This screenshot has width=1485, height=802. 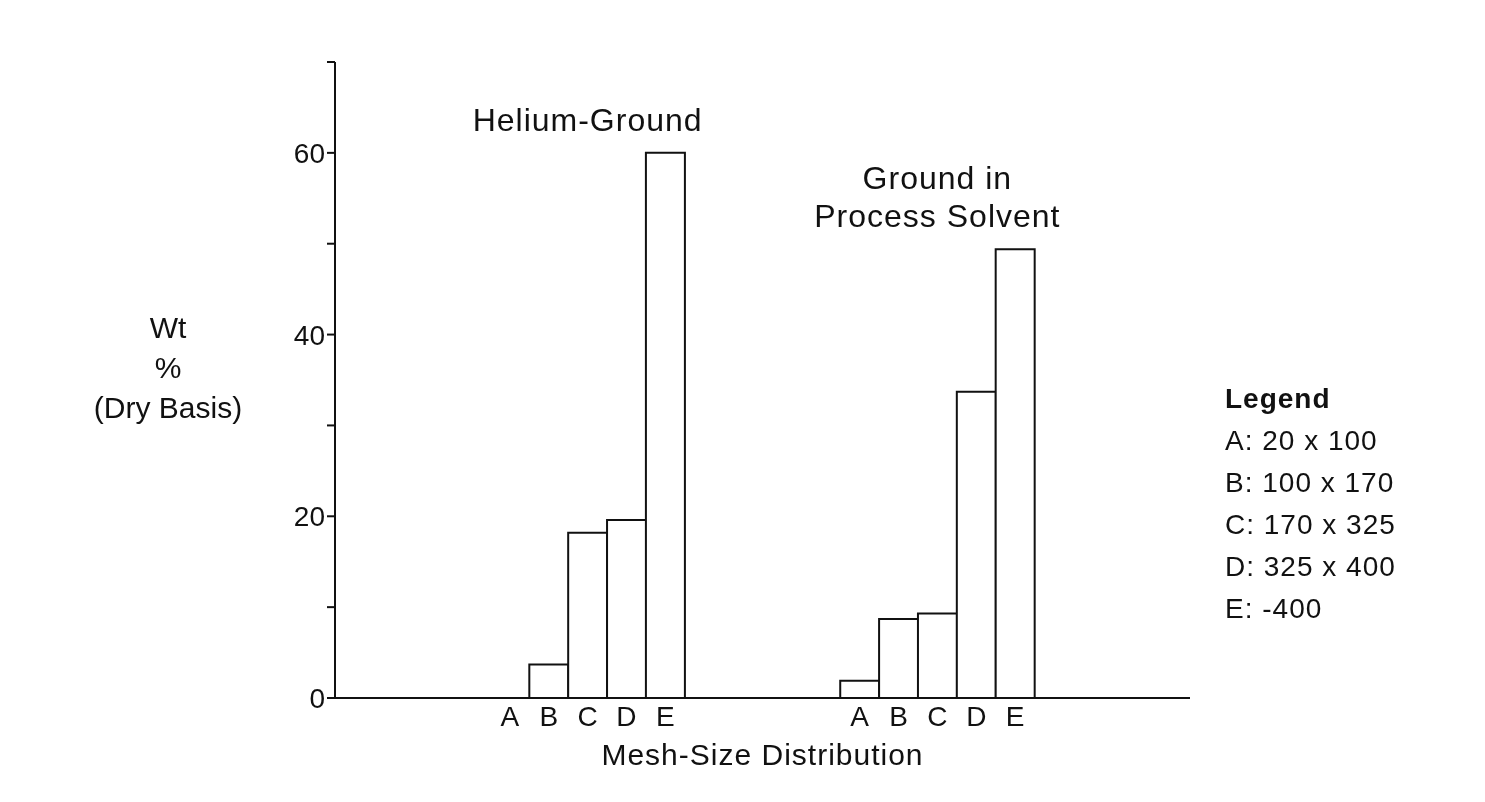 What do you see at coordinates (1310, 525) in the screenshot?
I see `text: C: 170 x 325` at bounding box center [1310, 525].